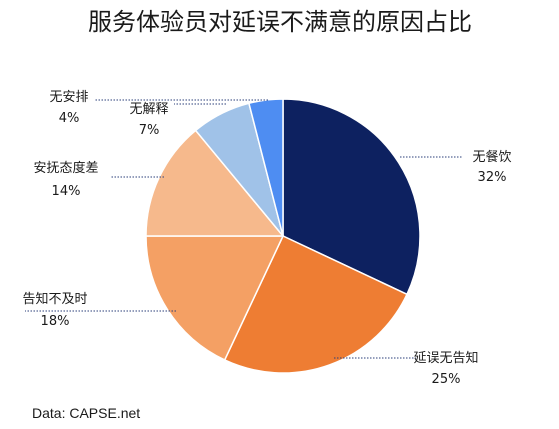 This screenshot has height=429, width=559. What do you see at coordinates (280, 22) in the screenshot?
I see `chart-title: 服务体验员对延误不满意的原因占比` at bounding box center [280, 22].